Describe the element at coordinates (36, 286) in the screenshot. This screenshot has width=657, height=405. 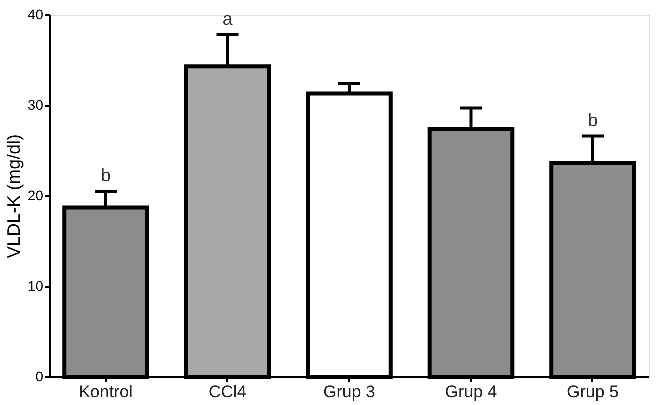
I see `y-tick-label: 10` at that location.